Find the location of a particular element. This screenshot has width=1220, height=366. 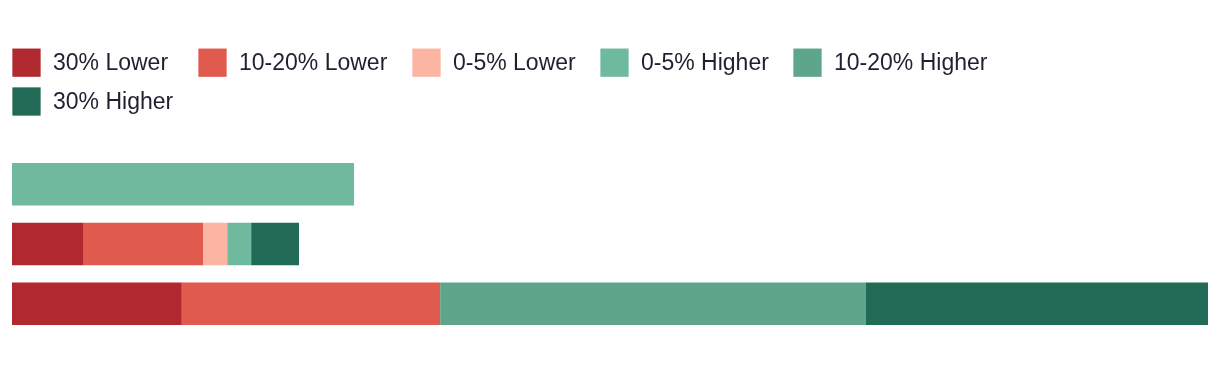

legend-label: 10-20% Higher is located at coordinates (911, 61).